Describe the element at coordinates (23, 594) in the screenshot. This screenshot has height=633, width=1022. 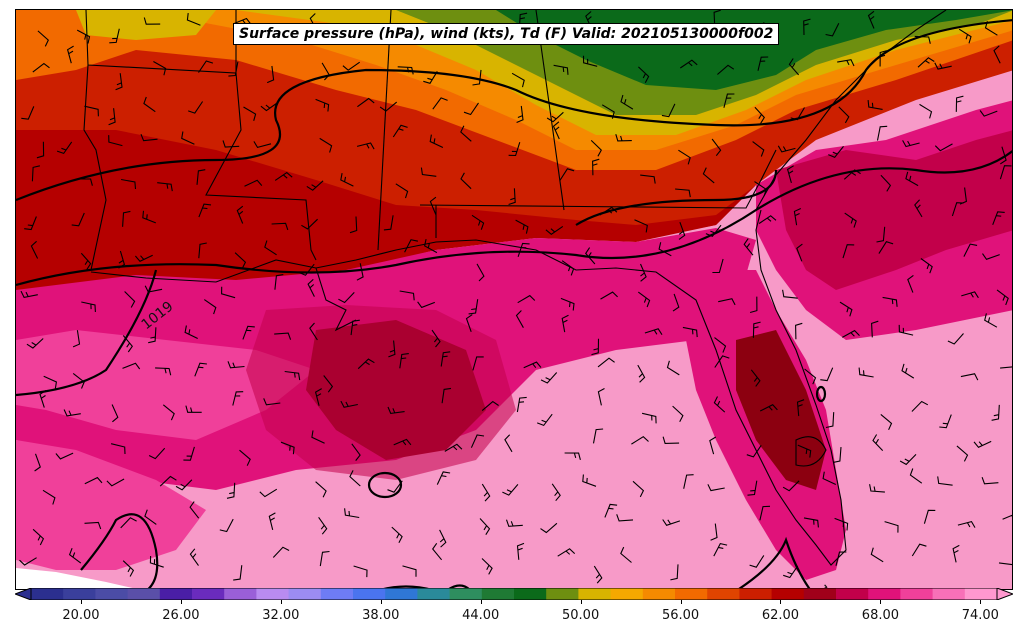
I see `colorbar-arrow-left` at that location.